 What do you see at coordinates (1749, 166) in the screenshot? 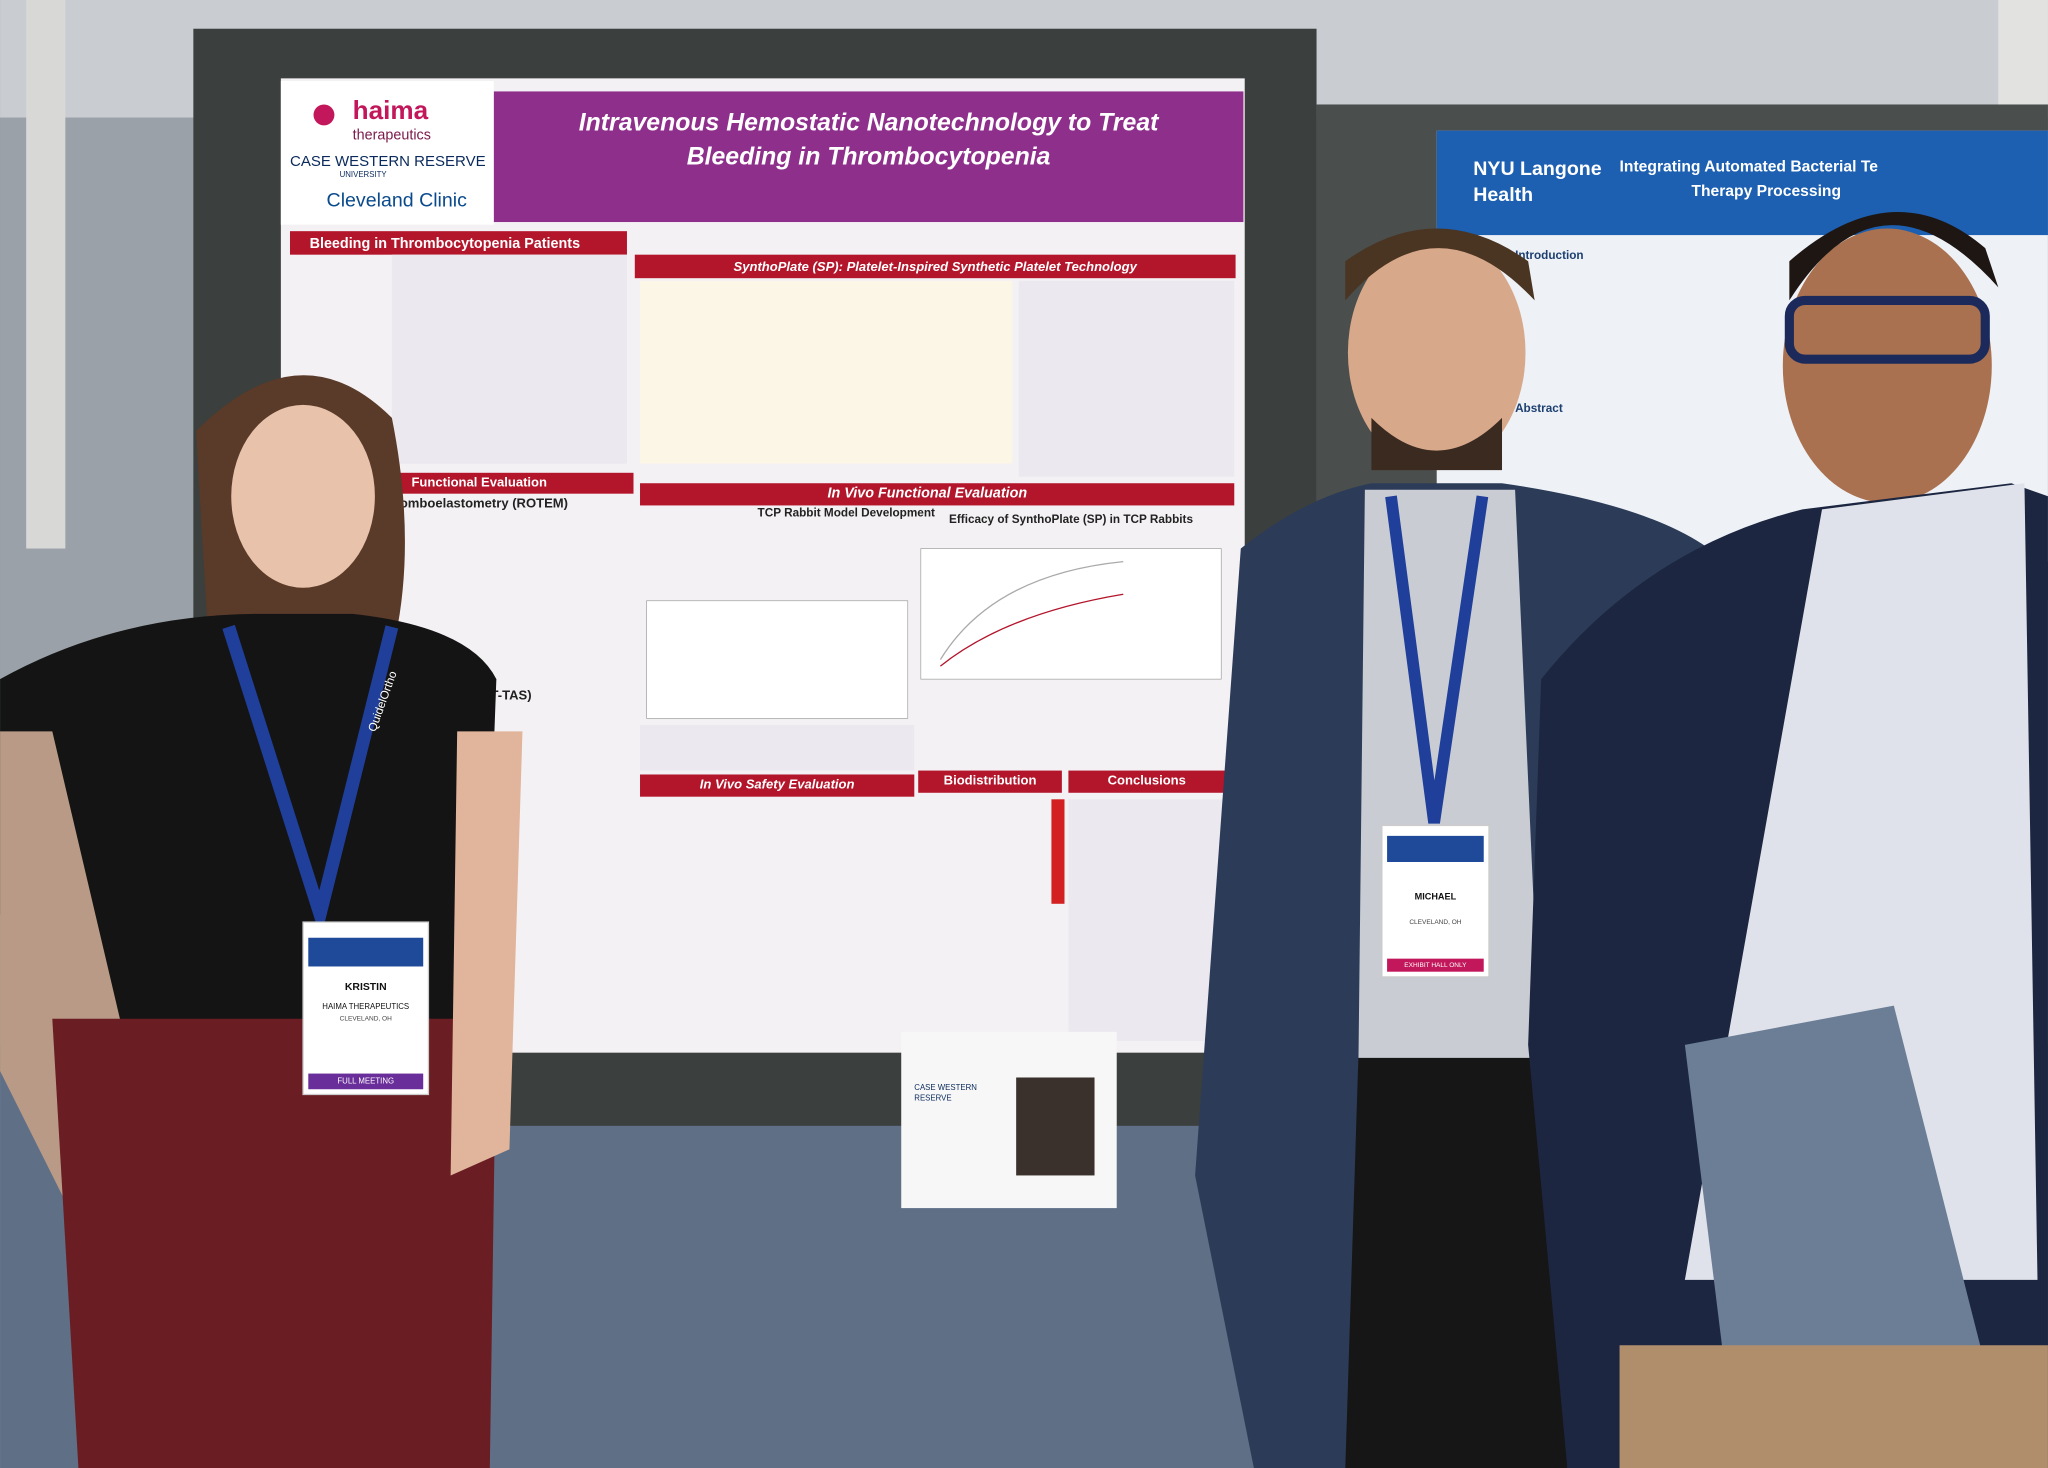
I see `poster-title: Integrating Automated Bacterial Te` at bounding box center [1749, 166].